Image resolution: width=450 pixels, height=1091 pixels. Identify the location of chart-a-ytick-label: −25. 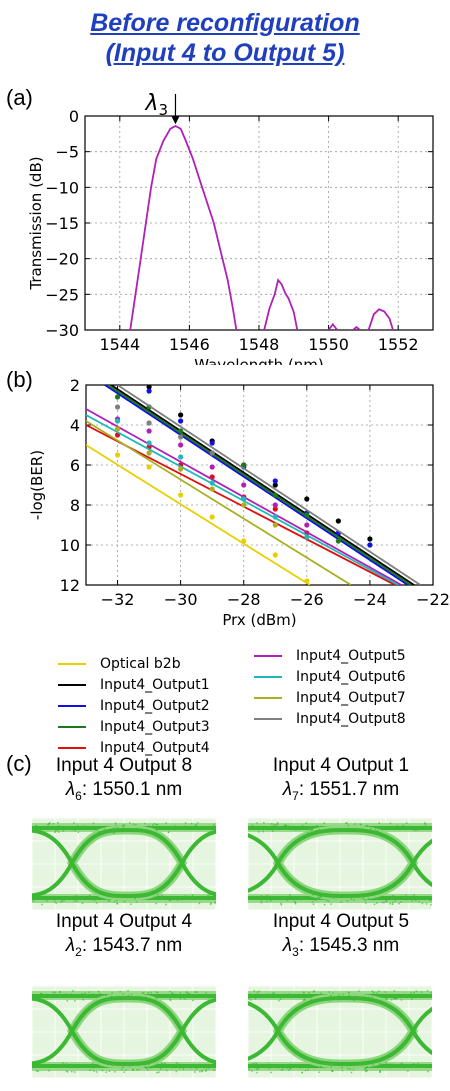
(62, 294).